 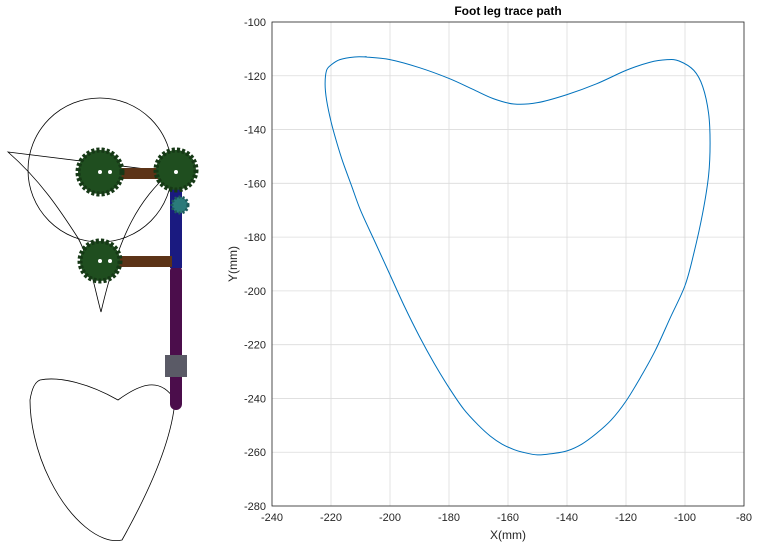 I want to click on lower-left-gear, so click(x=100, y=261).